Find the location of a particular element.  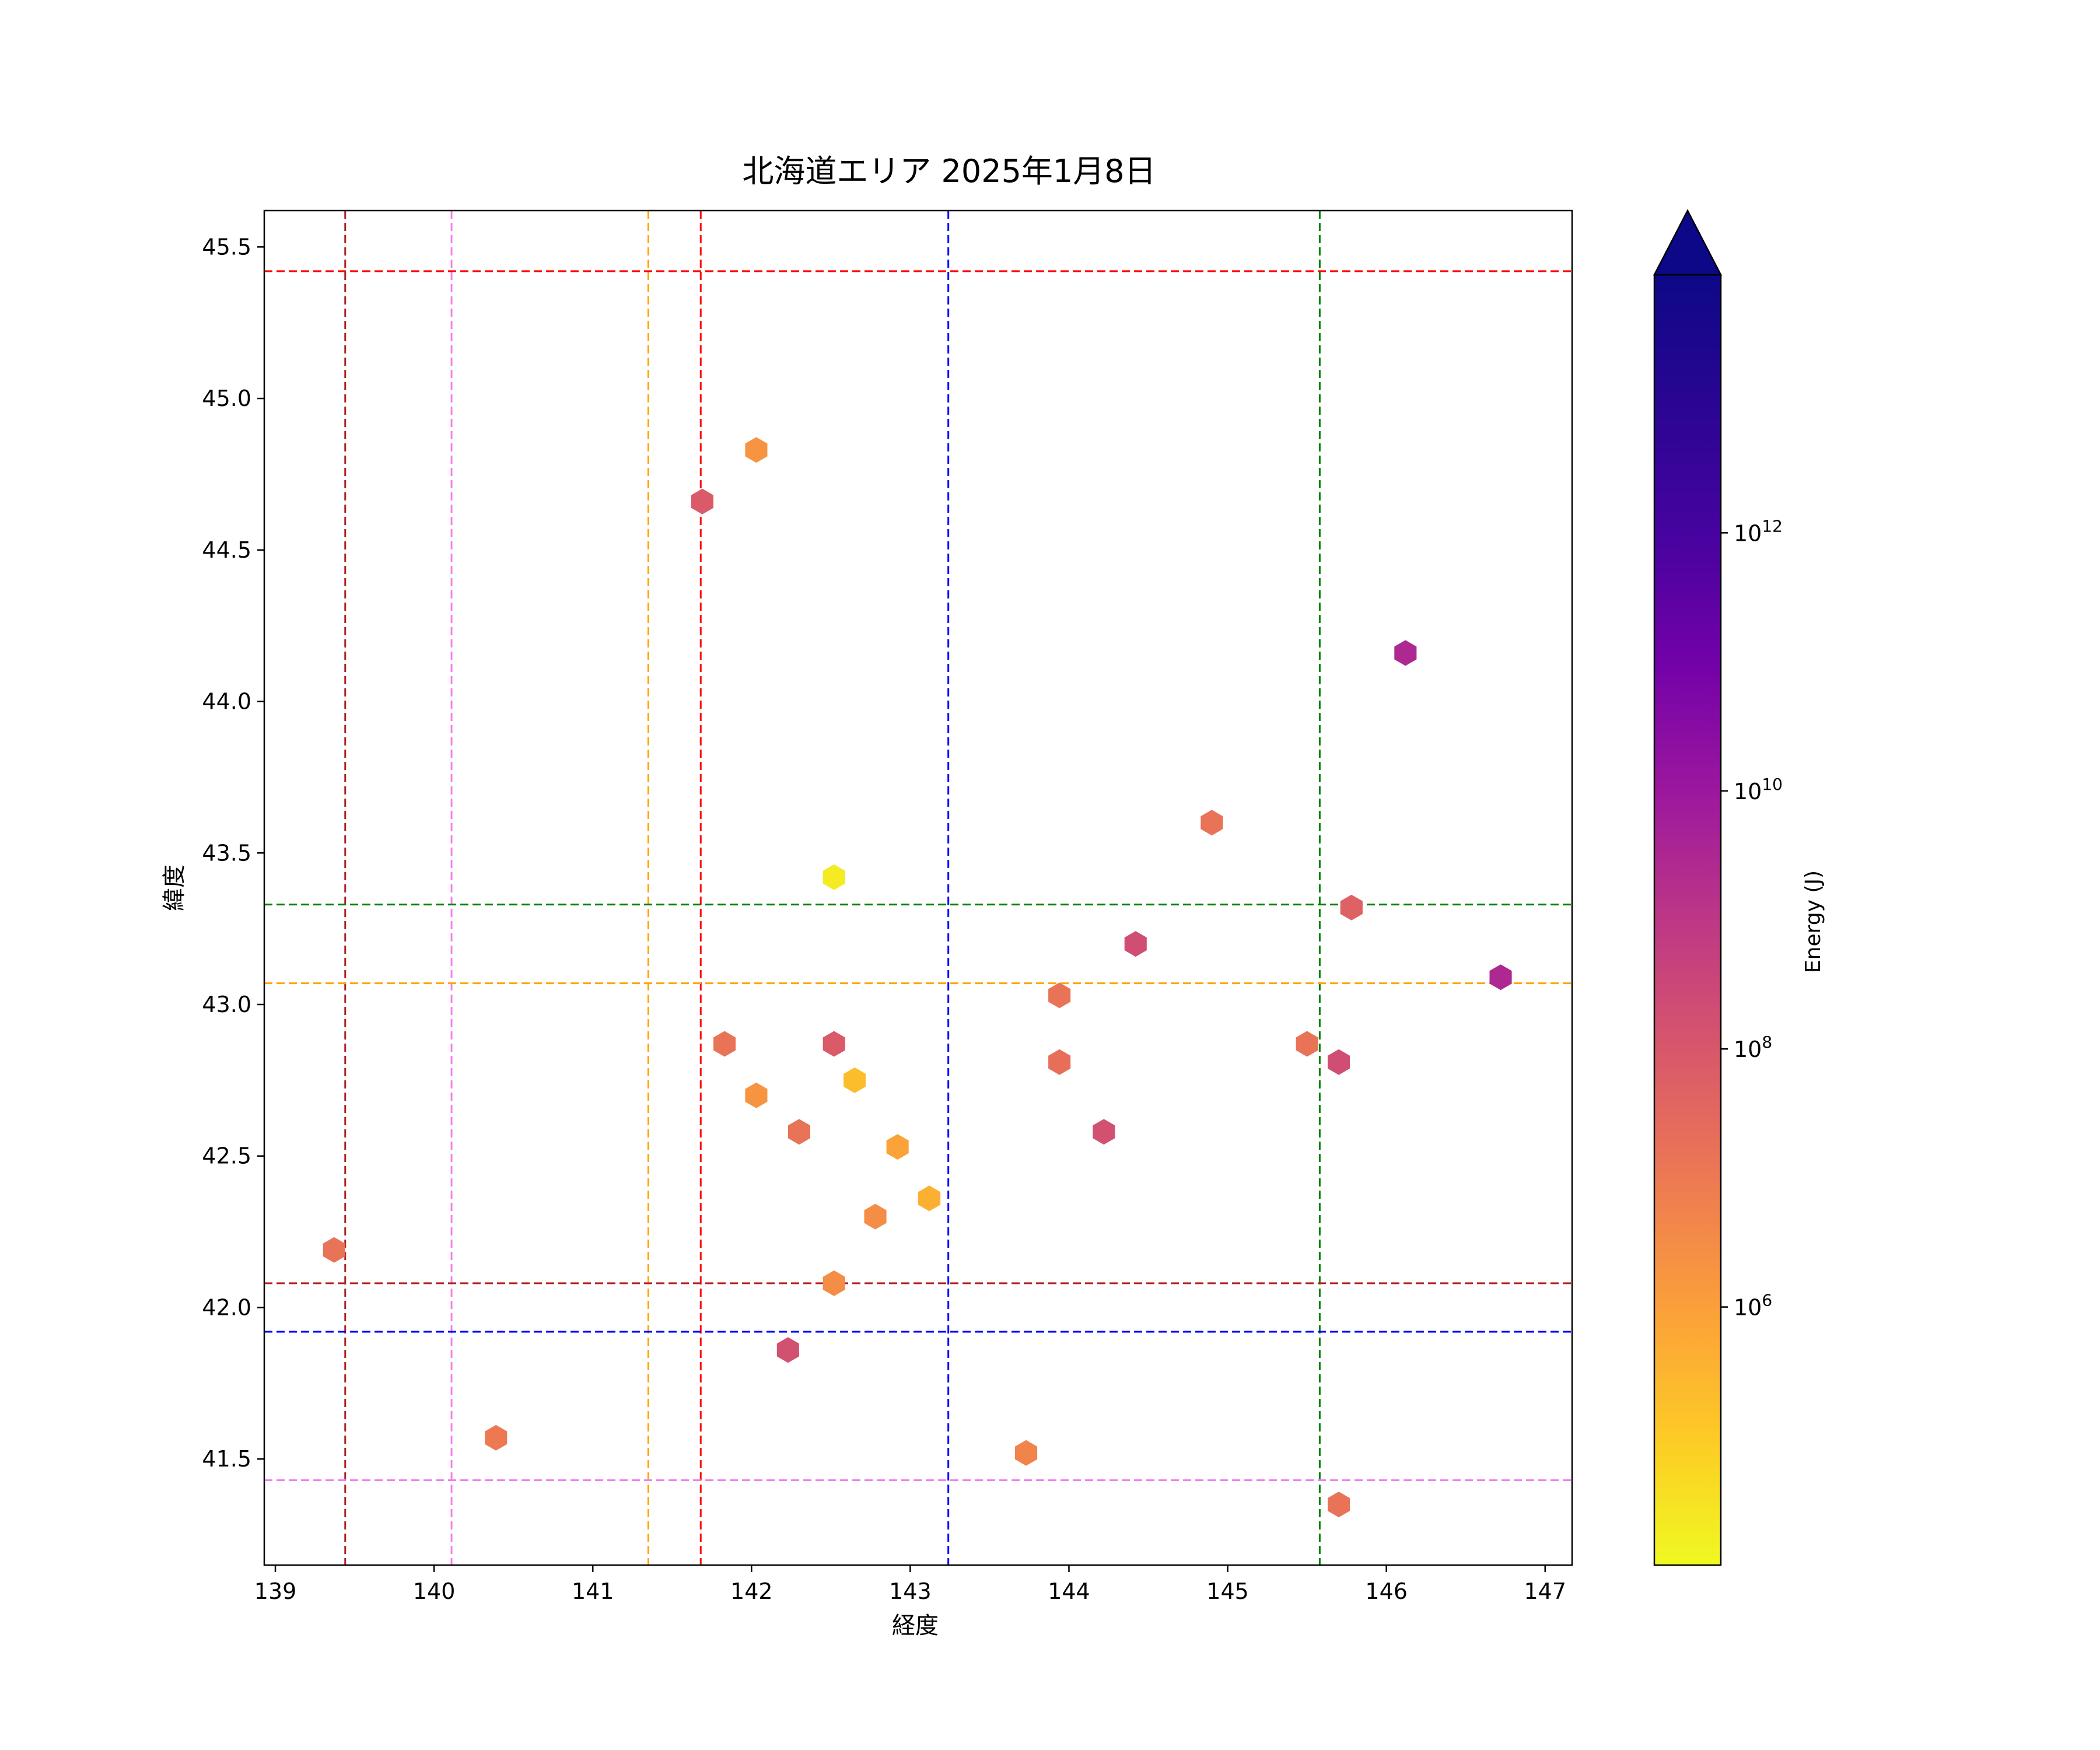

y-tick-label: 41.5 is located at coordinates (226, 1459).